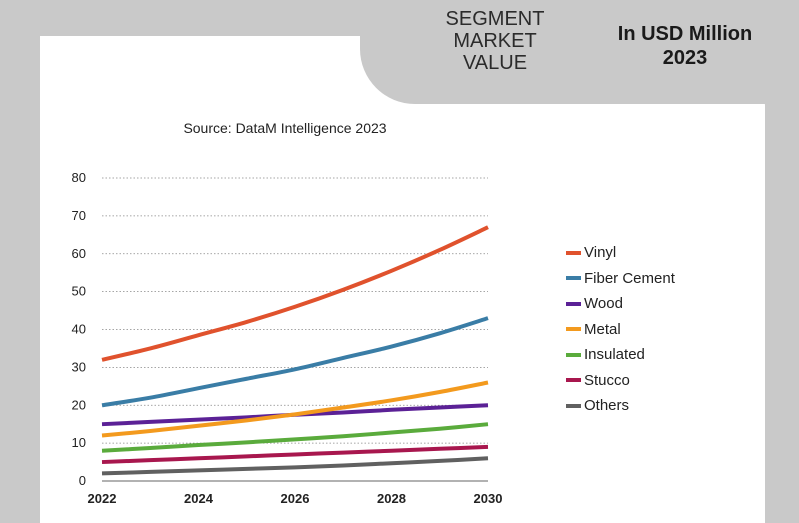 The height and width of the screenshot is (523, 799). I want to click on legend-label: Metal, so click(602, 329).